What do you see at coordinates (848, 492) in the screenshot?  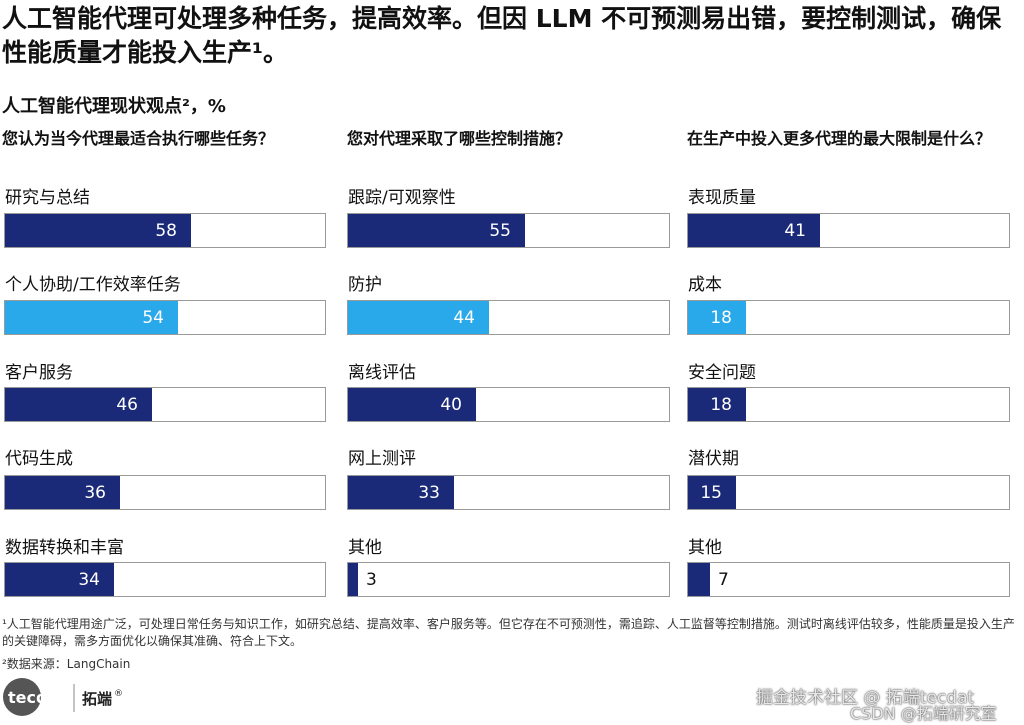 I see `chart-3-bar-track: 15` at bounding box center [848, 492].